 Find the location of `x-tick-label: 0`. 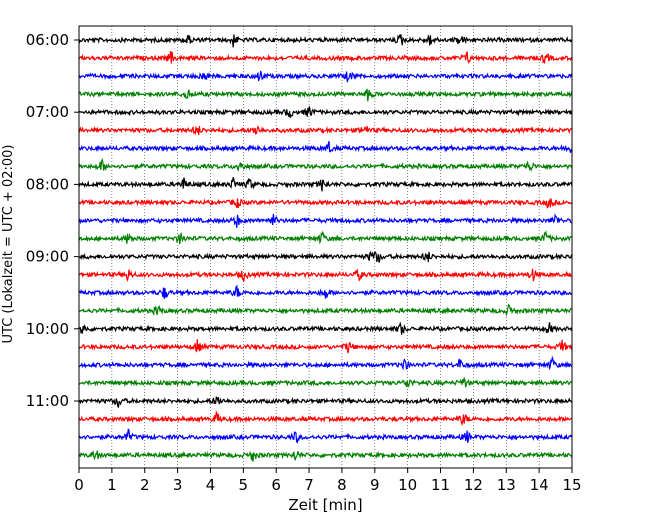

x-tick-label: 0 is located at coordinates (79, 485).